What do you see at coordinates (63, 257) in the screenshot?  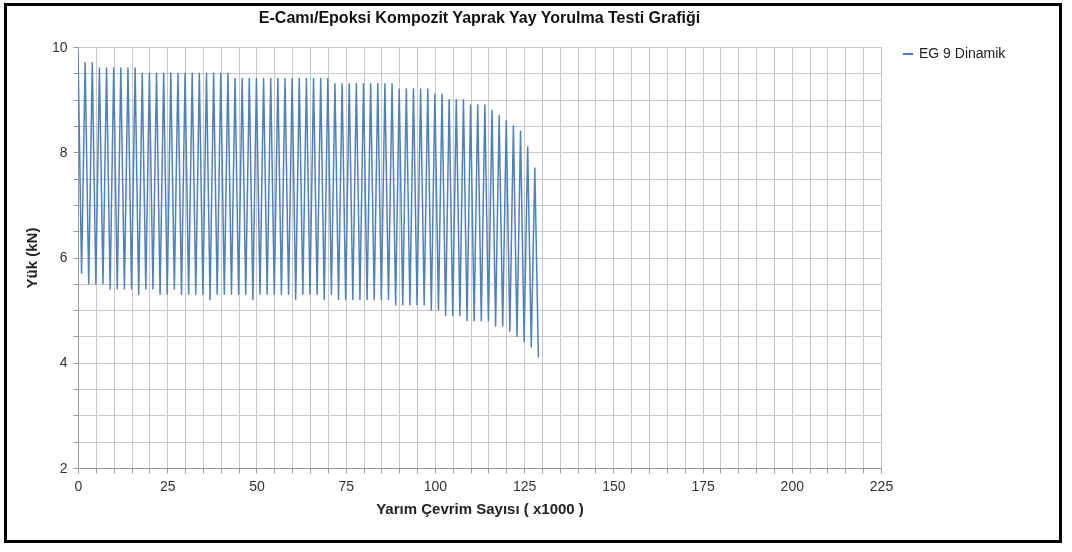 I see `y-tick-label: 6` at bounding box center [63, 257].